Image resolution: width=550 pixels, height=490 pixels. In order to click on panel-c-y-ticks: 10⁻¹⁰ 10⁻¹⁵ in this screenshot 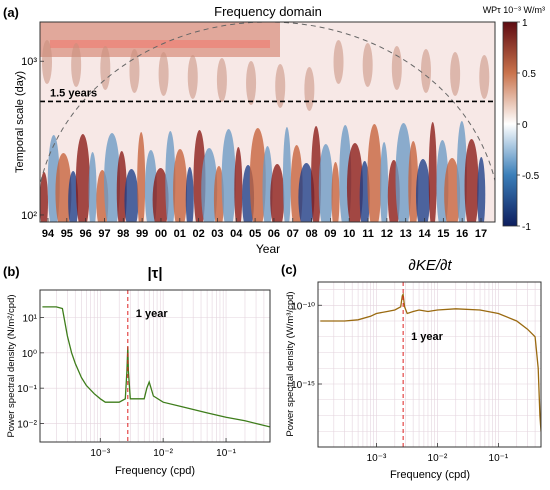, I will do `click(306, 346)`.